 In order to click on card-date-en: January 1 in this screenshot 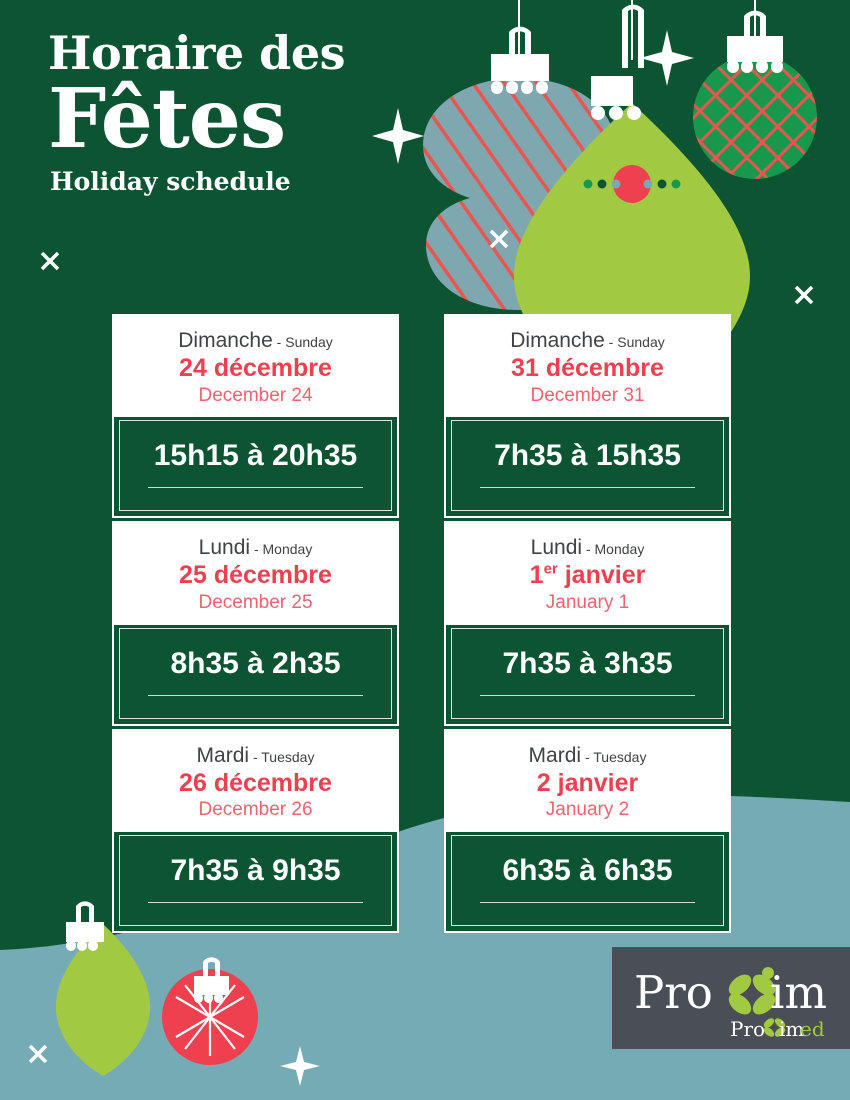, I will do `click(587, 602)`.